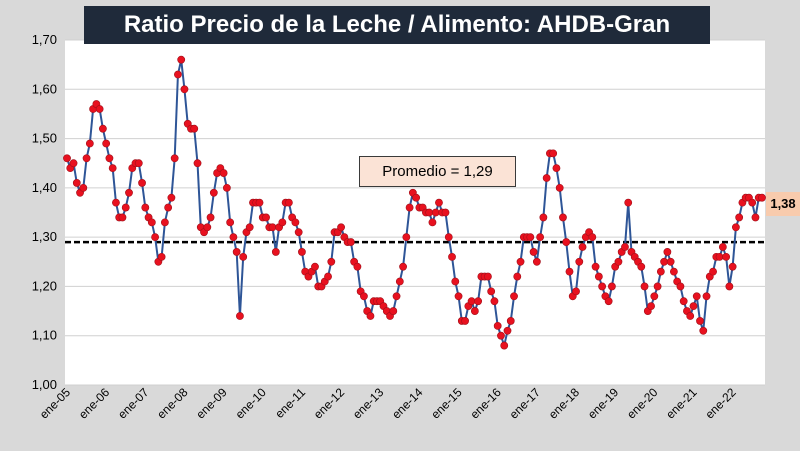 The width and height of the screenshot is (800, 451). I want to click on x-tick-label: ene-22, so click(720, 403).